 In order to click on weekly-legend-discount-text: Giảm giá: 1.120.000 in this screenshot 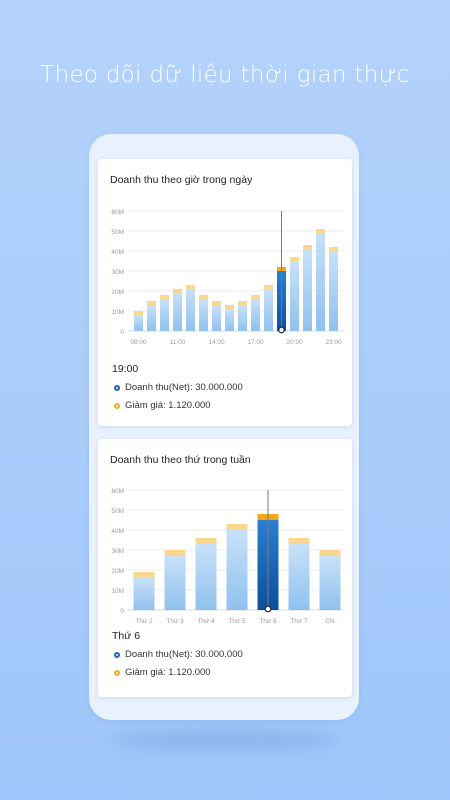, I will do `click(168, 672)`.